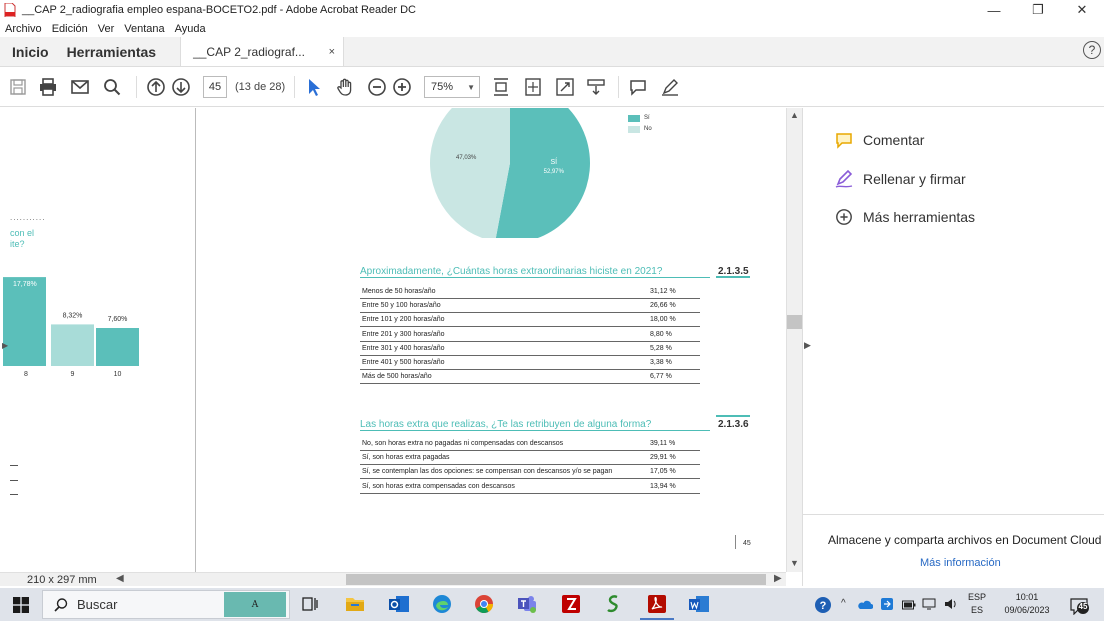 This screenshot has width=1104, height=621. I want to click on language-code: ESP, so click(977, 597).